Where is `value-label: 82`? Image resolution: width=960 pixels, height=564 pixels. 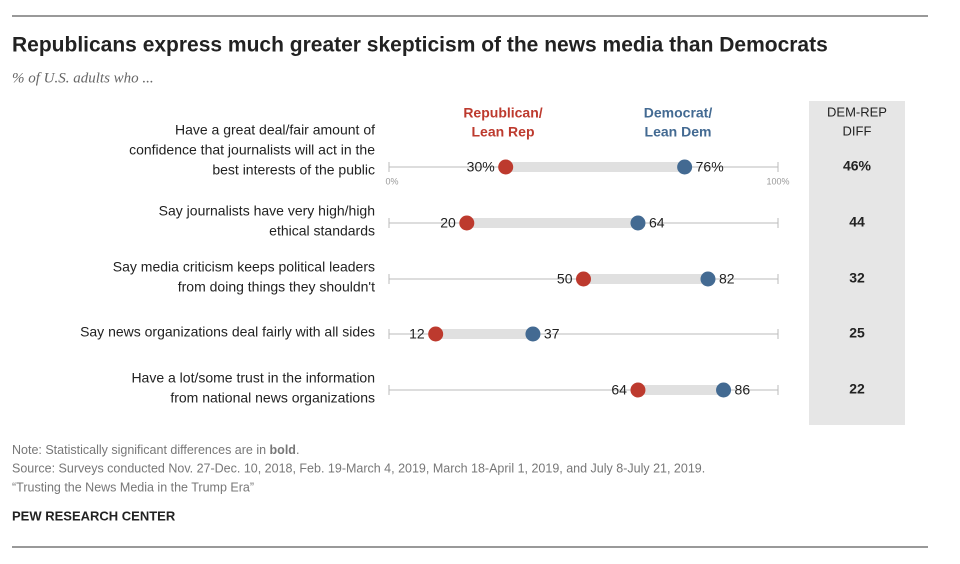
value-label: 82 is located at coordinates (727, 279).